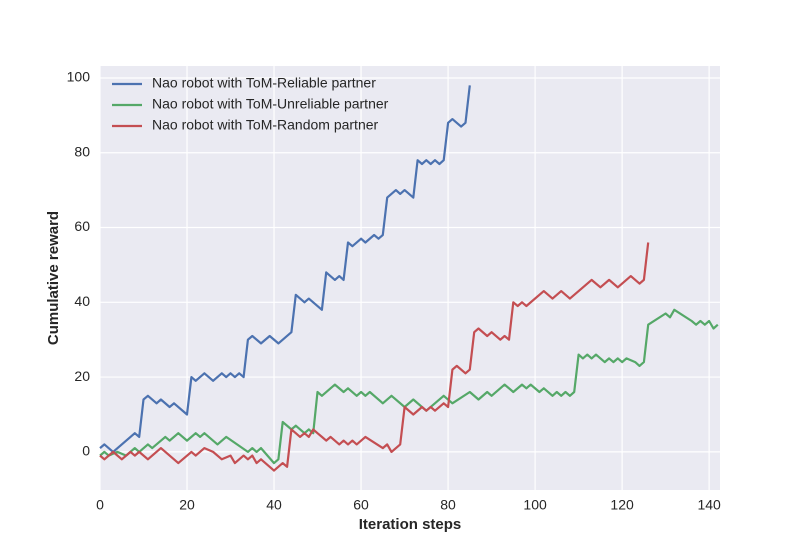  I want to click on y-axis-label: Cumulative reward, so click(53, 278).